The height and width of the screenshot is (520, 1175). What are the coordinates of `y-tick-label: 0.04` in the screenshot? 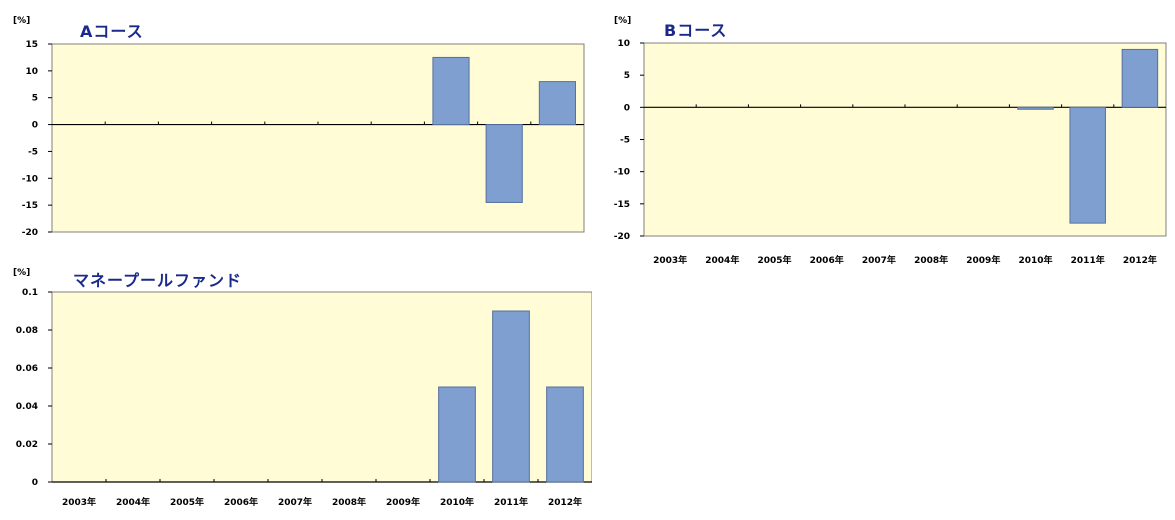 It's located at (27, 407).